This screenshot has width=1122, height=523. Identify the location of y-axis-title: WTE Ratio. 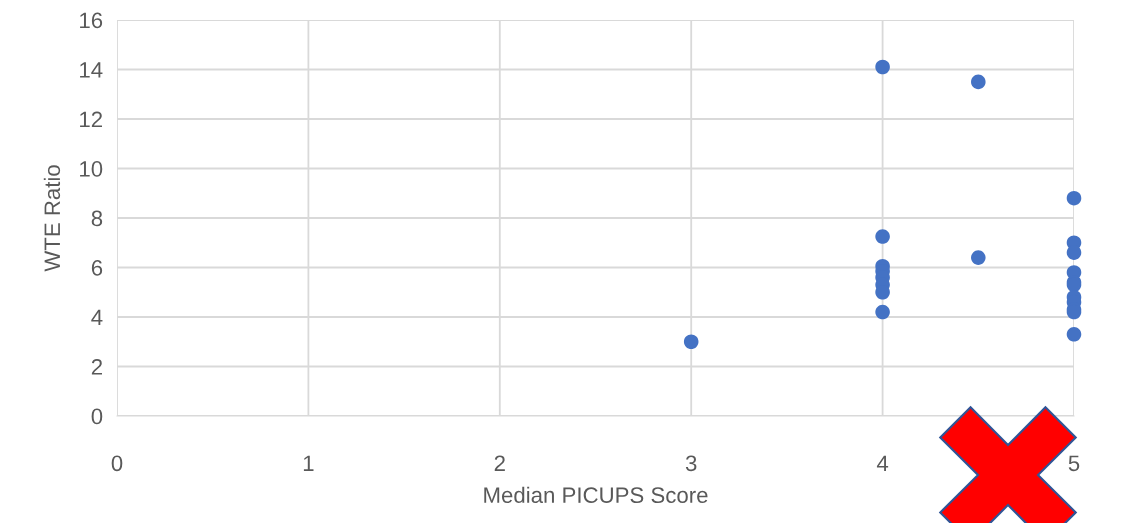
(52, 218).